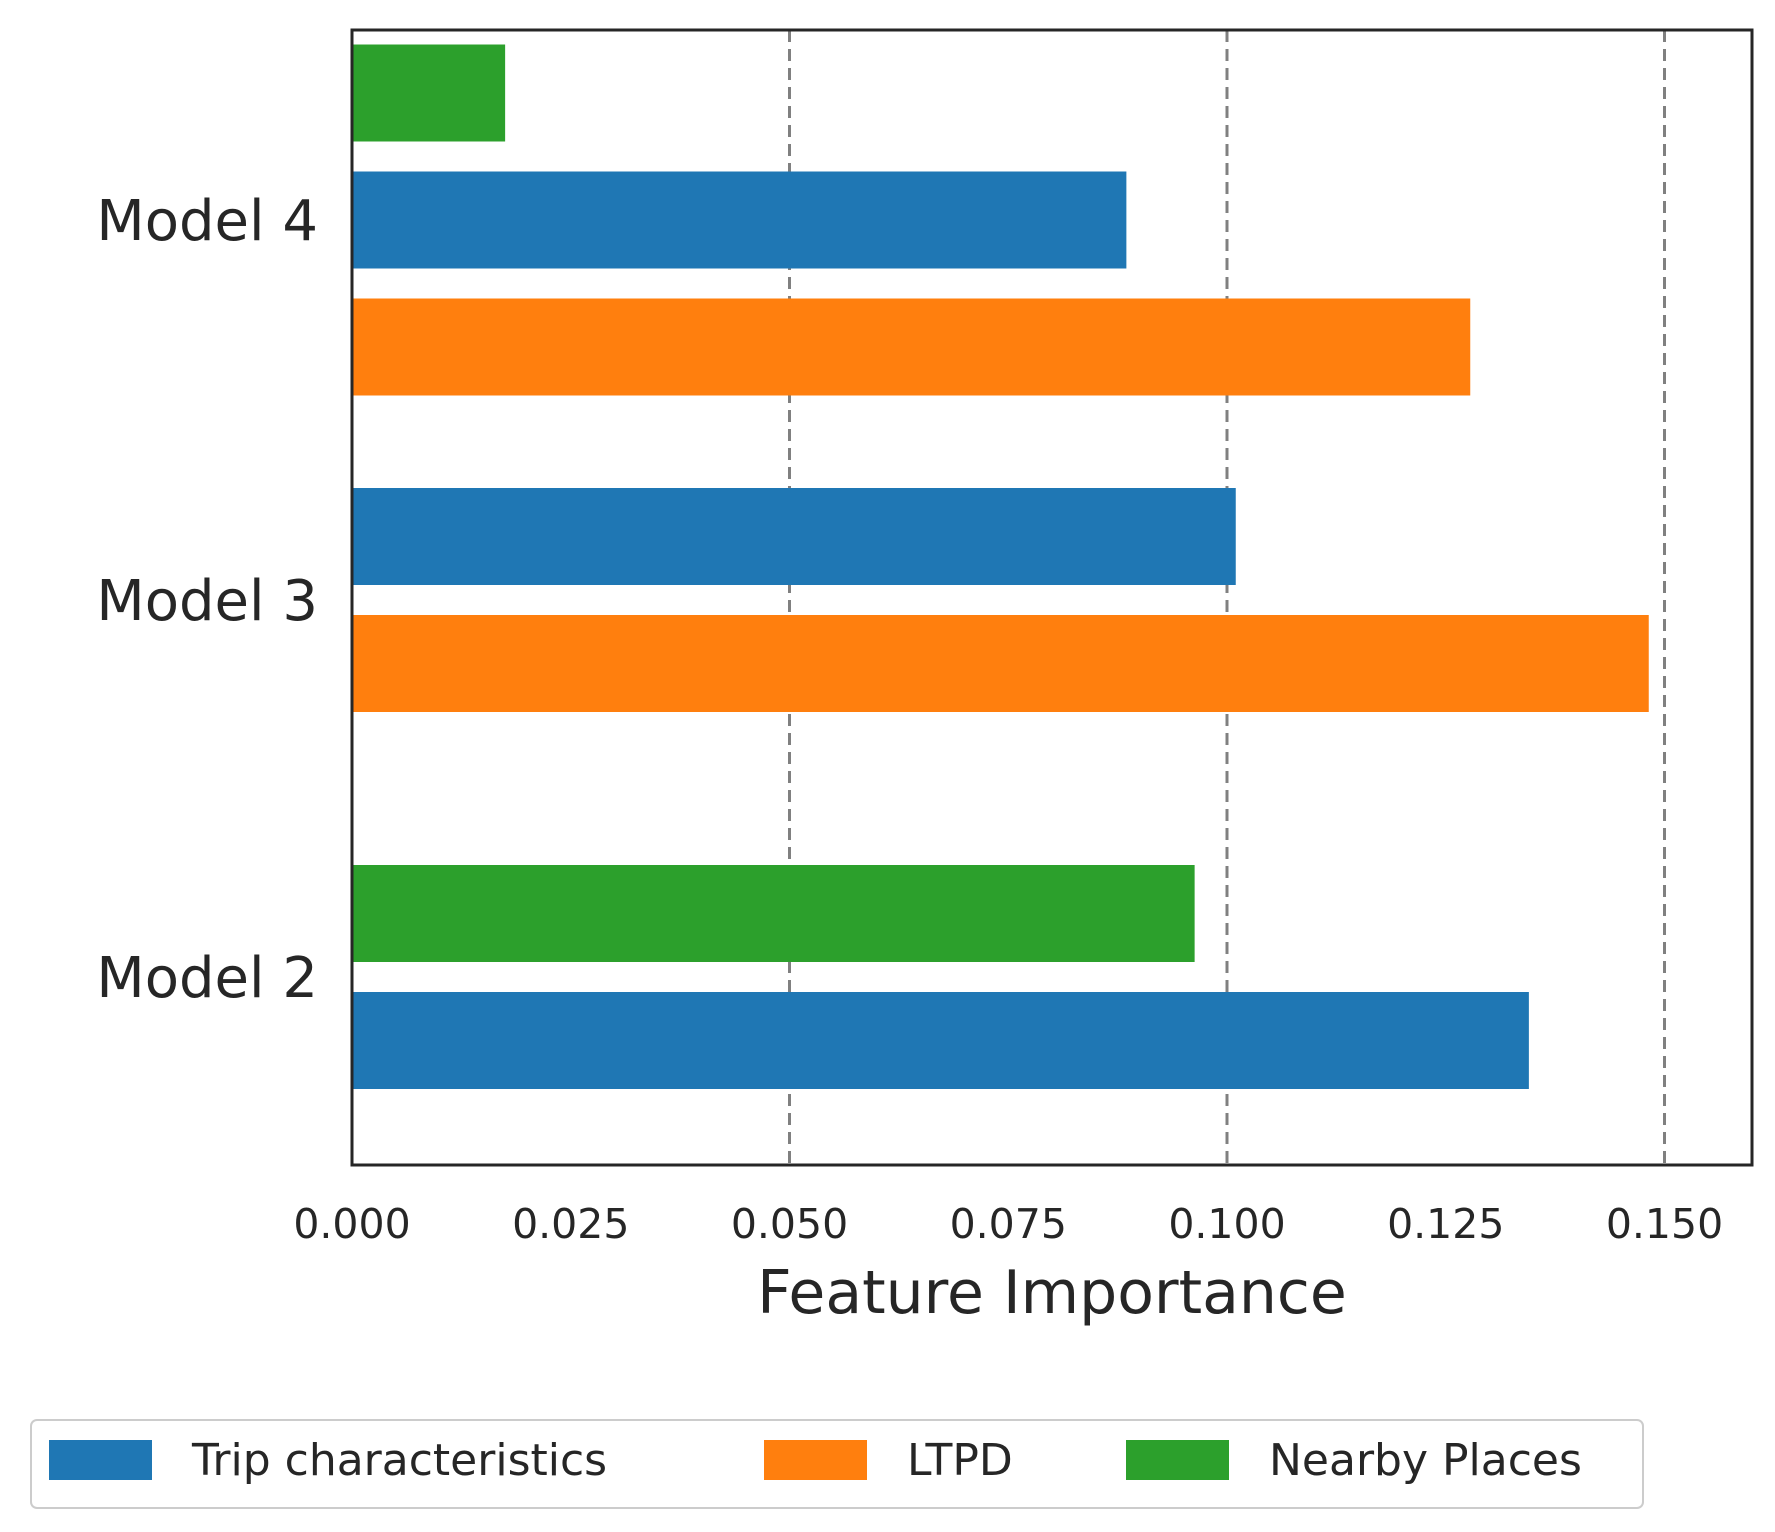 This screenshot has height=1532, width=1775. I want to click on x-tick-label: 0.150, so click(1664, 1224).